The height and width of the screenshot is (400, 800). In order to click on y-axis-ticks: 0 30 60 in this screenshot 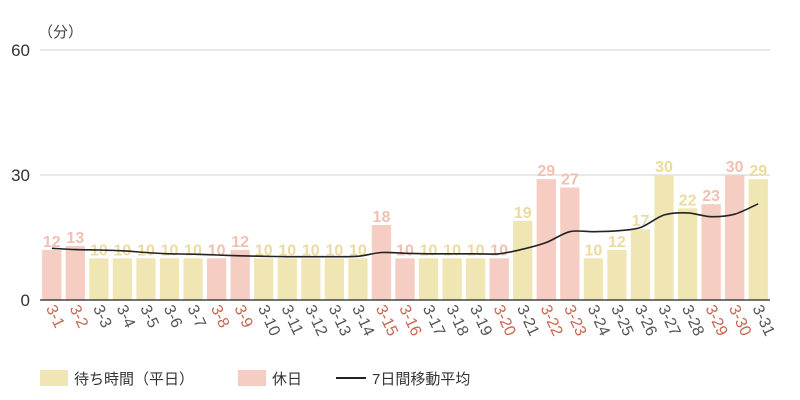, I will do `click(20, 175)`.